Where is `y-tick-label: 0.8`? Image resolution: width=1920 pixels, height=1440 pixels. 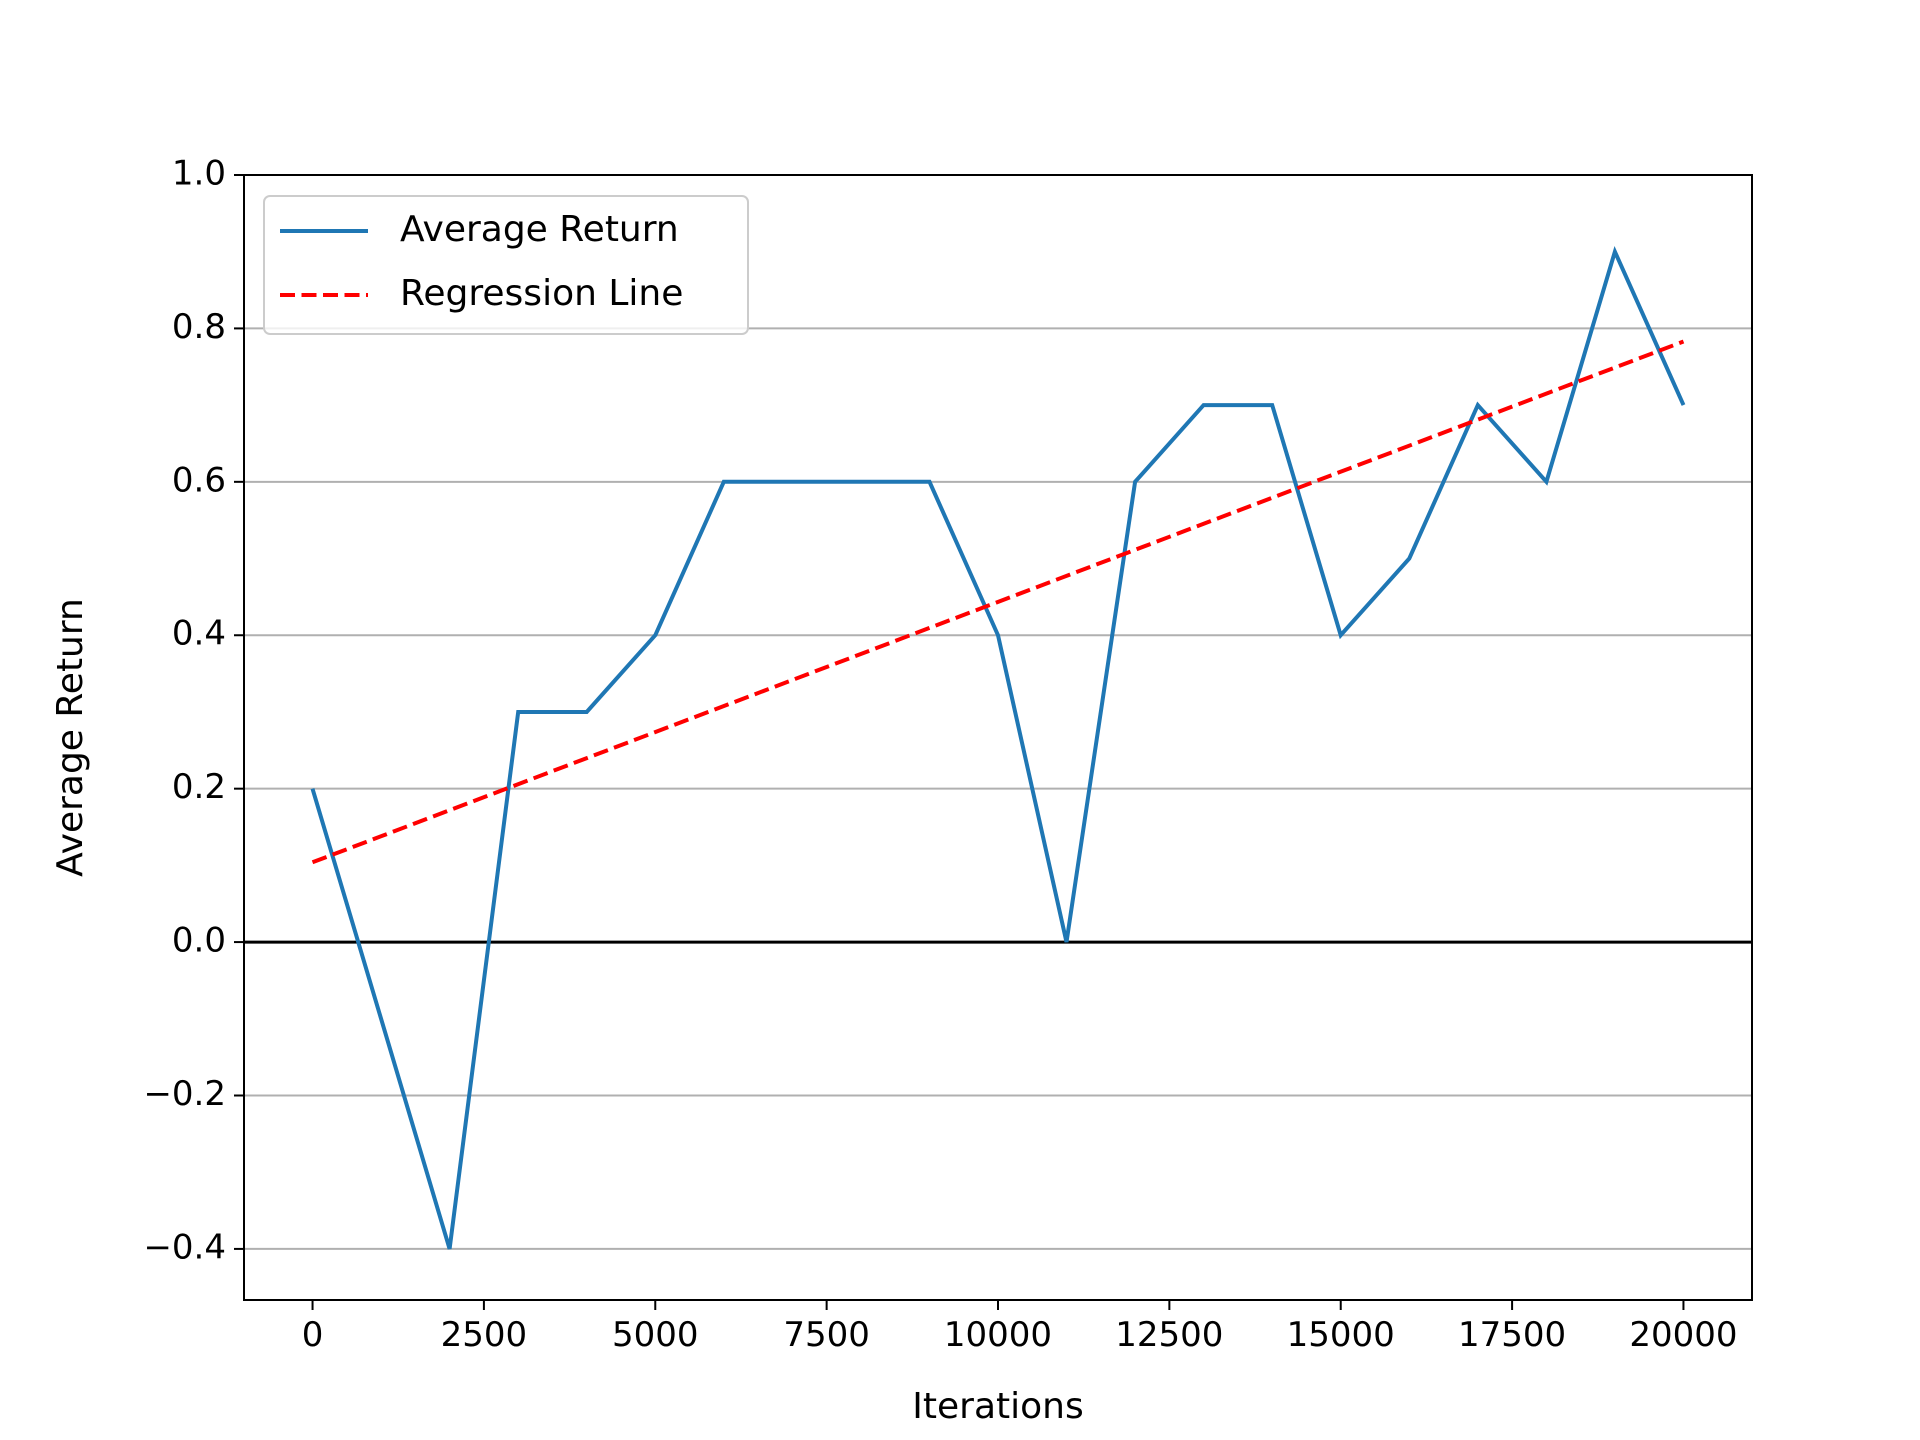 y-tick-label: 0.8 is located at coordinates (199, 327).